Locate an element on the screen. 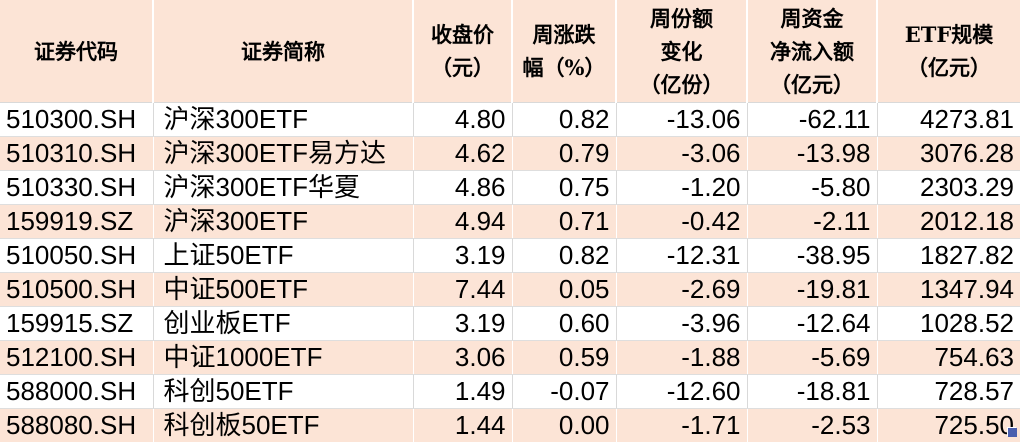  cell-weekly-change: 0.79 is located at coordinates (563, 153).